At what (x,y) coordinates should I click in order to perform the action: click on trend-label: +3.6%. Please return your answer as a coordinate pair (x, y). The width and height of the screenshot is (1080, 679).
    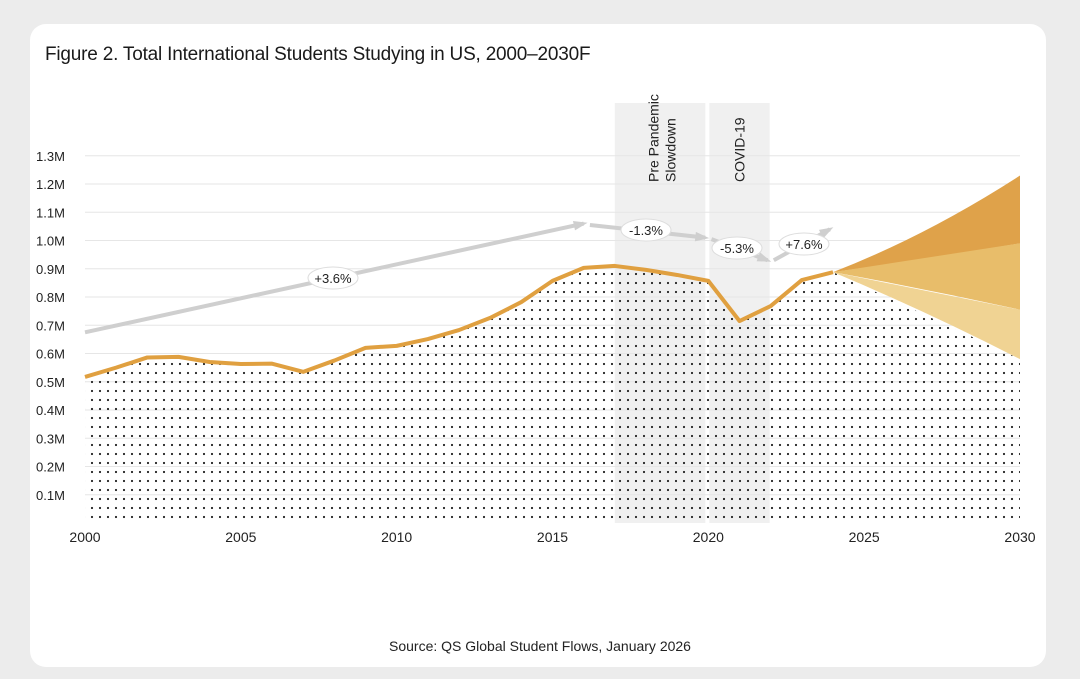
    Looking at the image, I should click on (333, 278).